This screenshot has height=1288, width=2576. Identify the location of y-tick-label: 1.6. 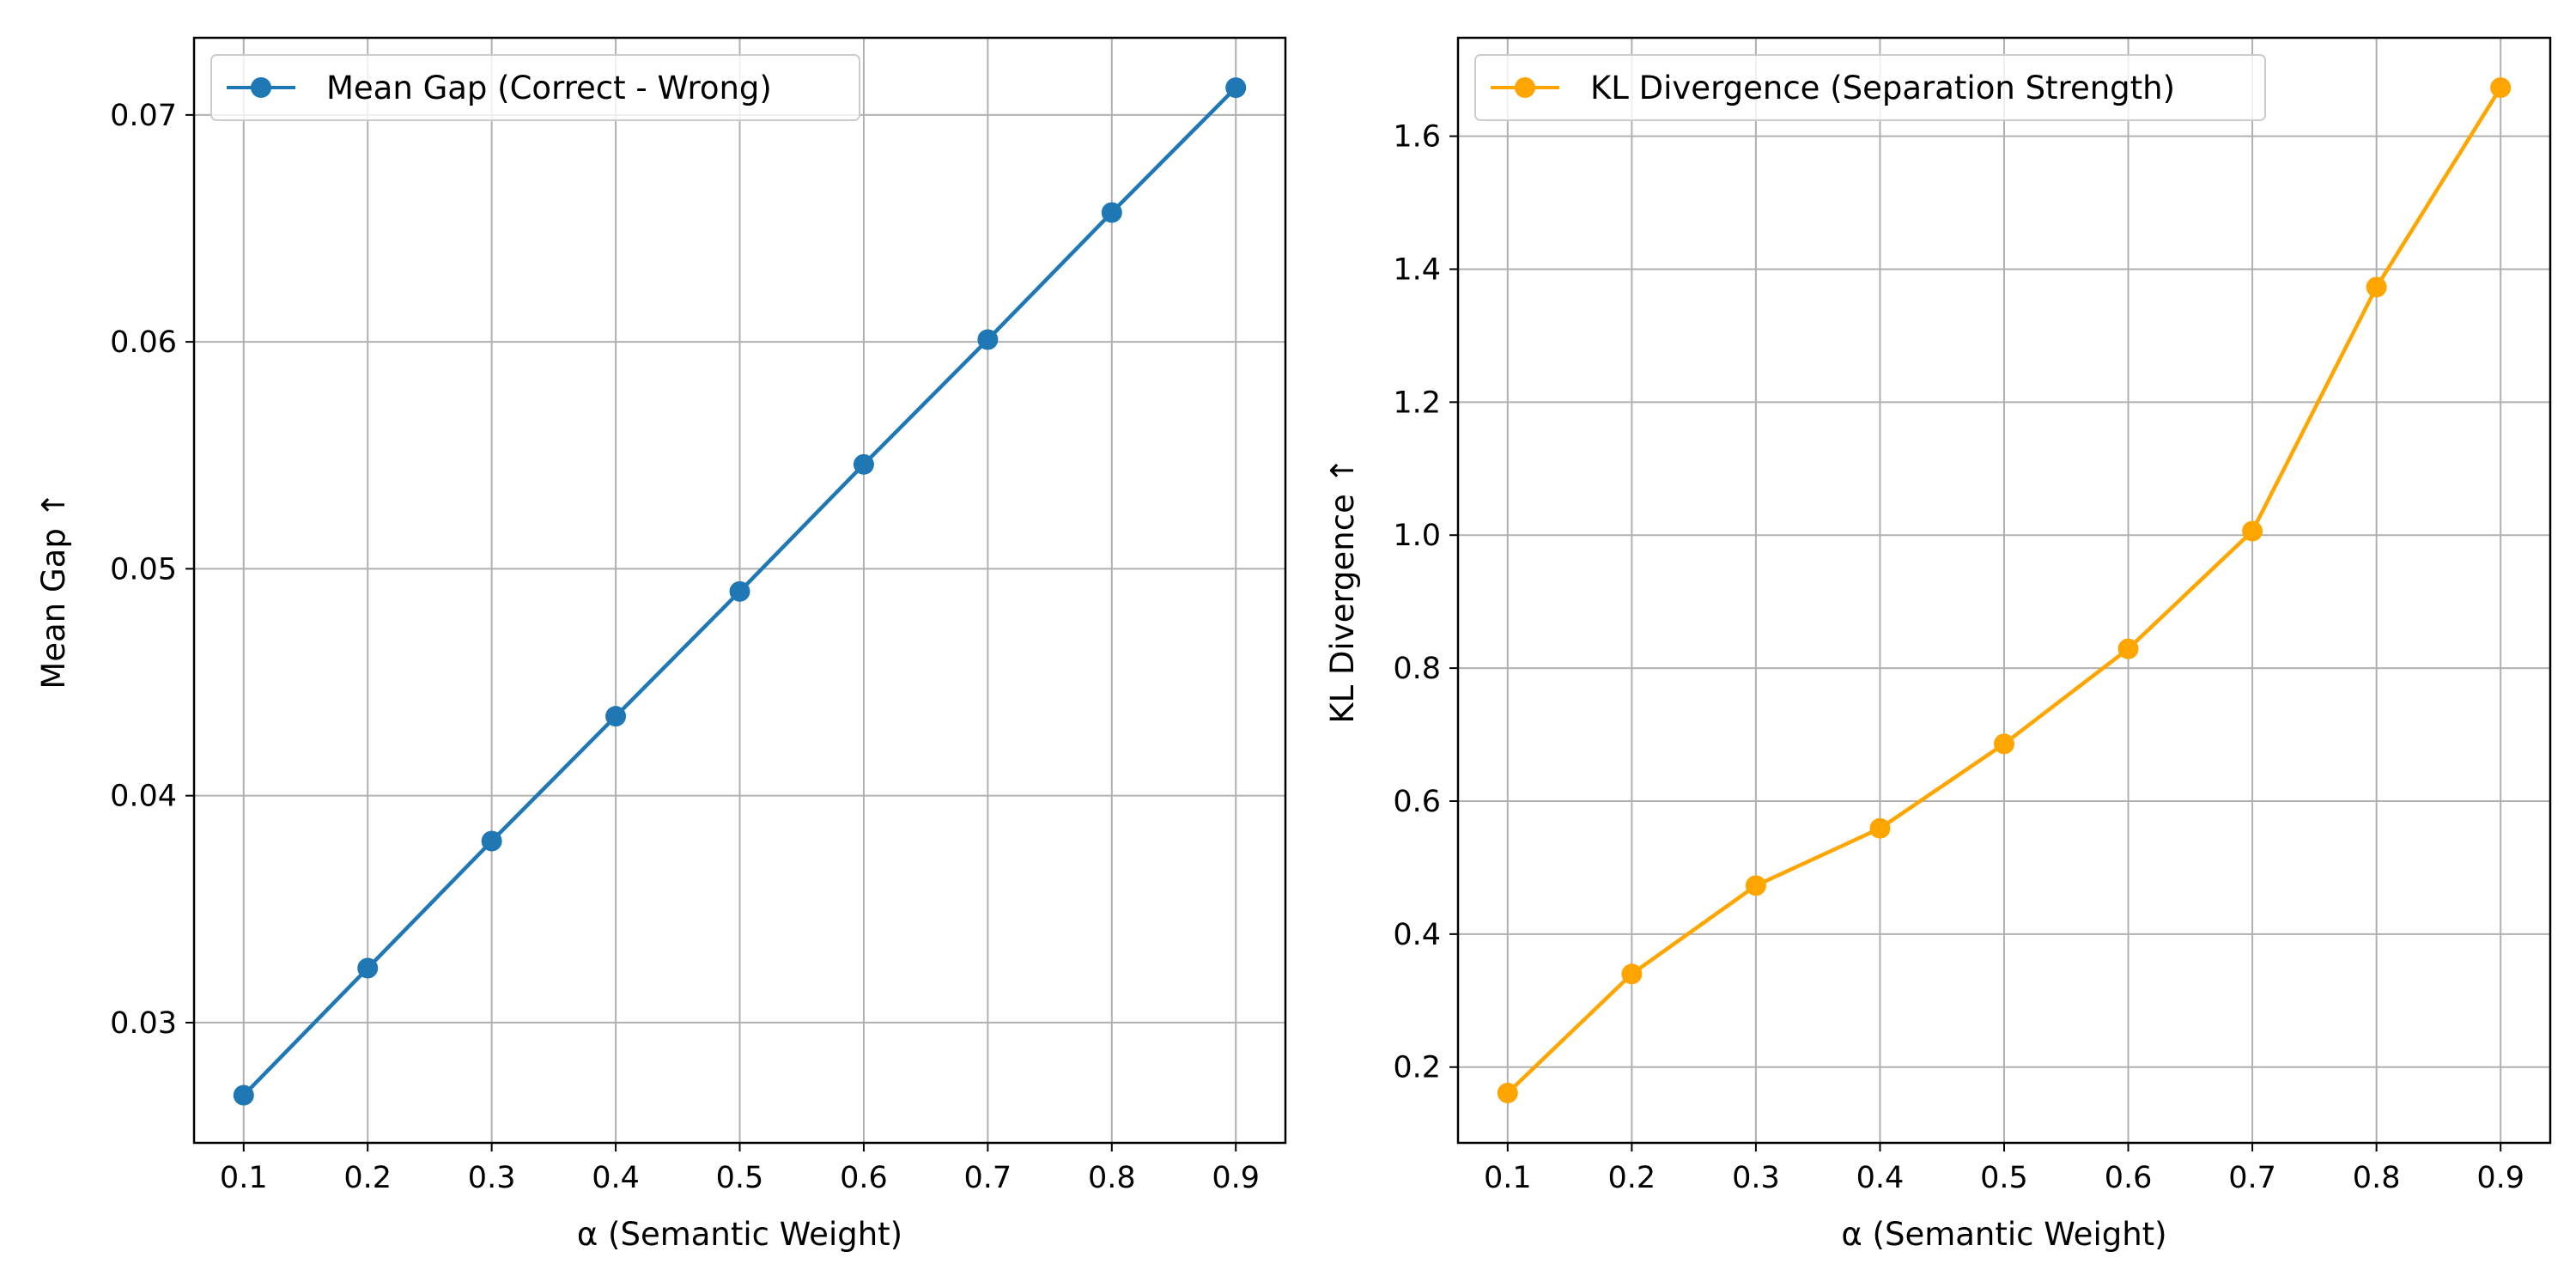
(1417, 137).